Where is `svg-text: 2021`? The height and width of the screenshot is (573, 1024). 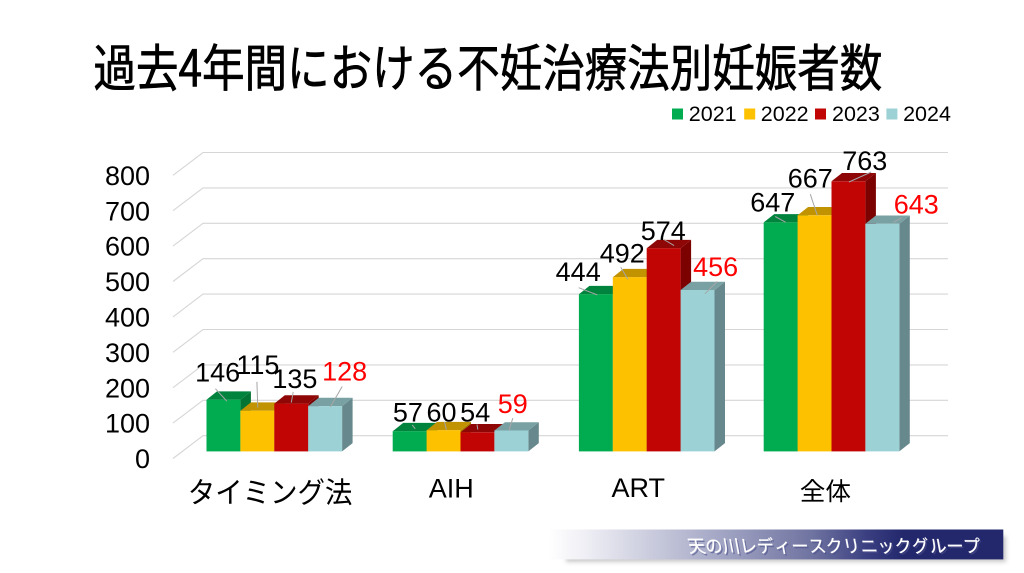 svg-text: 2021 is located at coordinates (713, 114).